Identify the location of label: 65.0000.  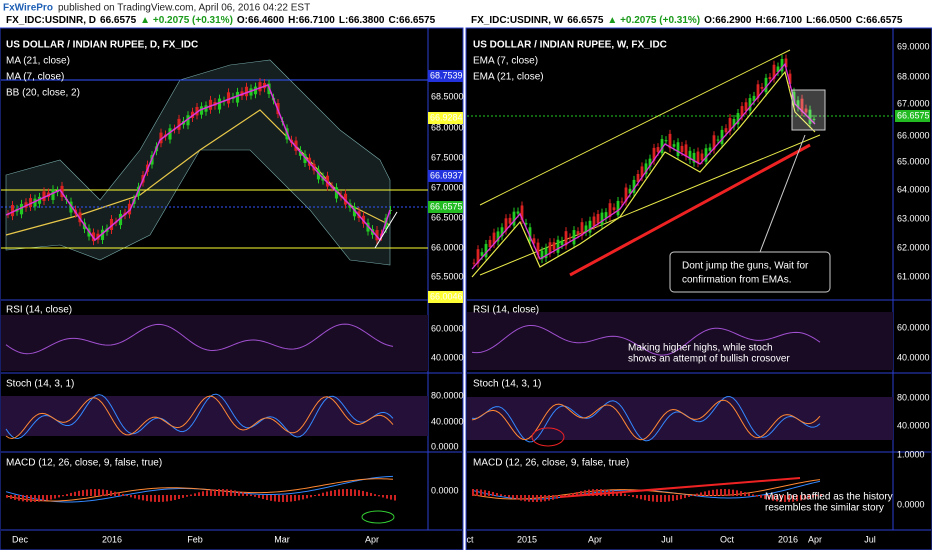
(913, 161).